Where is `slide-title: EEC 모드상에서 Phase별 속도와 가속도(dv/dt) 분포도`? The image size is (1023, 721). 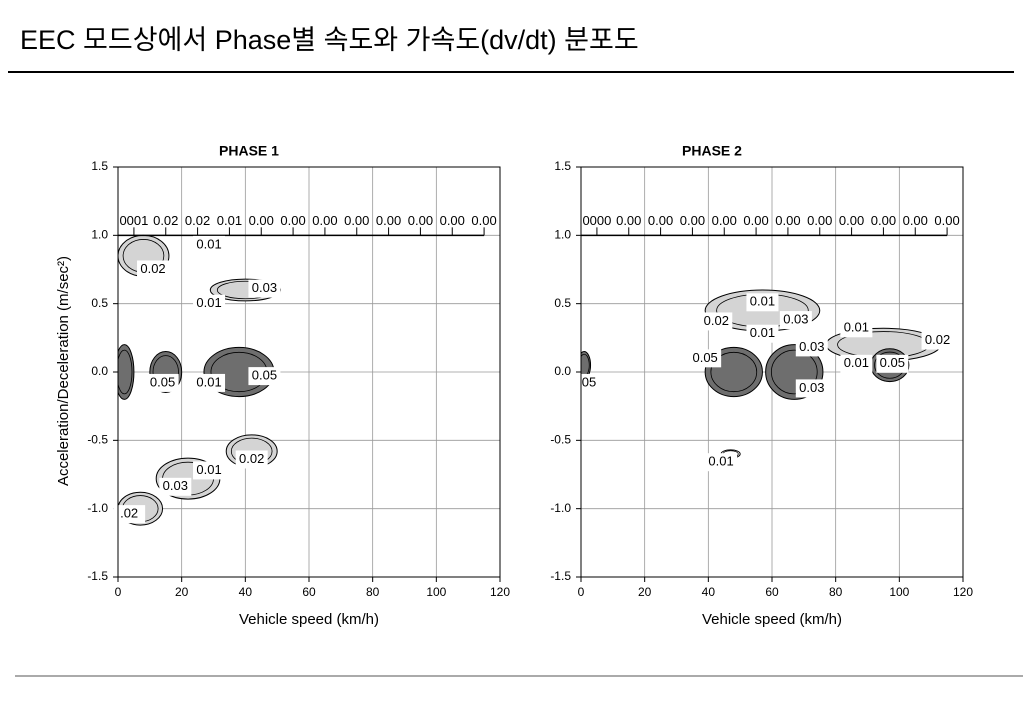
slide-title: EEC 모드상에서 Phase별 속도와 가속도(dv/dt) 분포도 is located at coordinates (329, 40).